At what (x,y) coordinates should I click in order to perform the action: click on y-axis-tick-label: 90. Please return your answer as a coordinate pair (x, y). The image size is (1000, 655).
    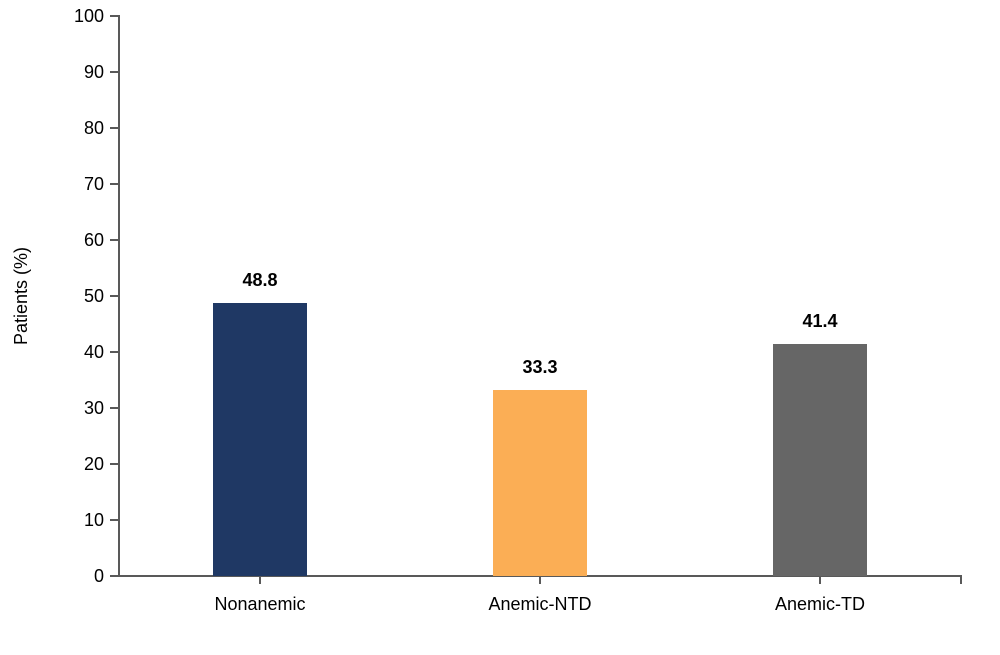
    Looking at the image, I should click on (93, 72).